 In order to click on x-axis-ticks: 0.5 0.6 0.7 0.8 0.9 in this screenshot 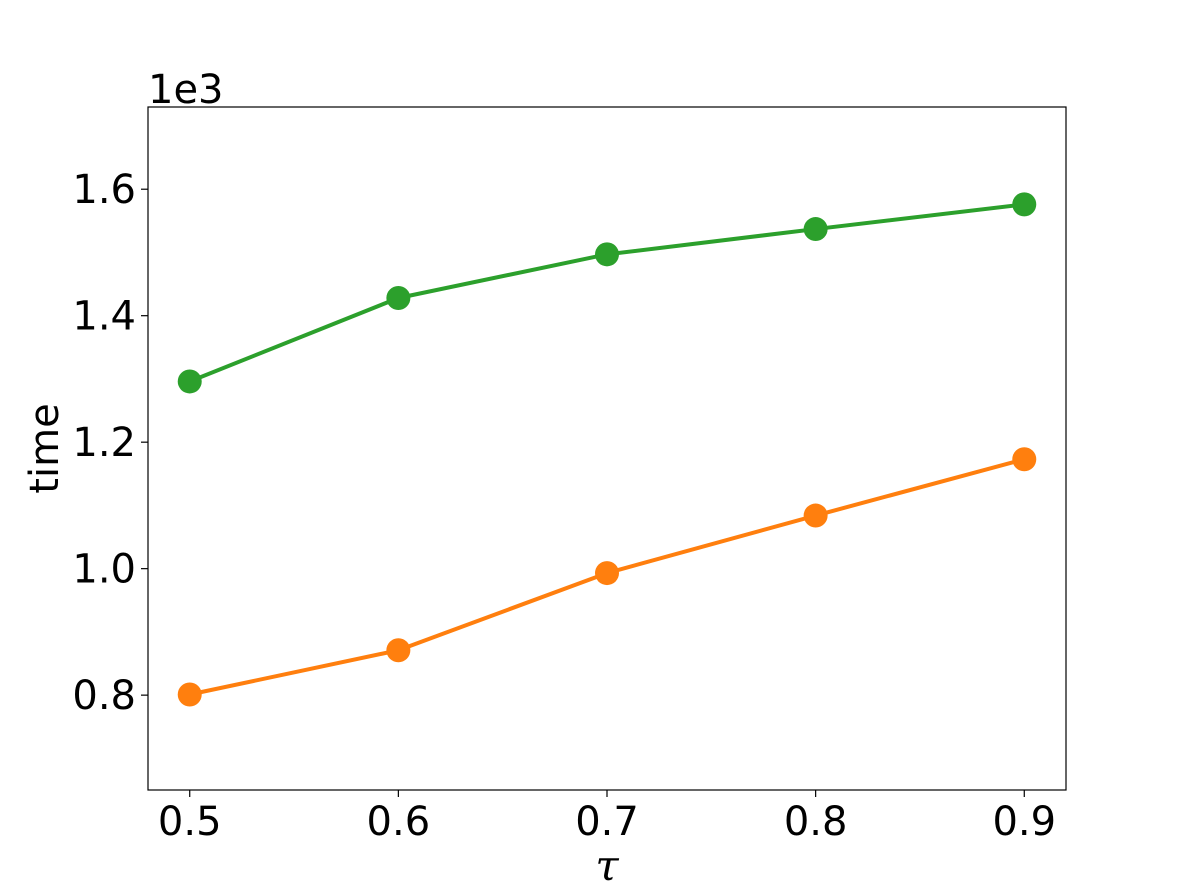, I will do `click(607, 817)`.